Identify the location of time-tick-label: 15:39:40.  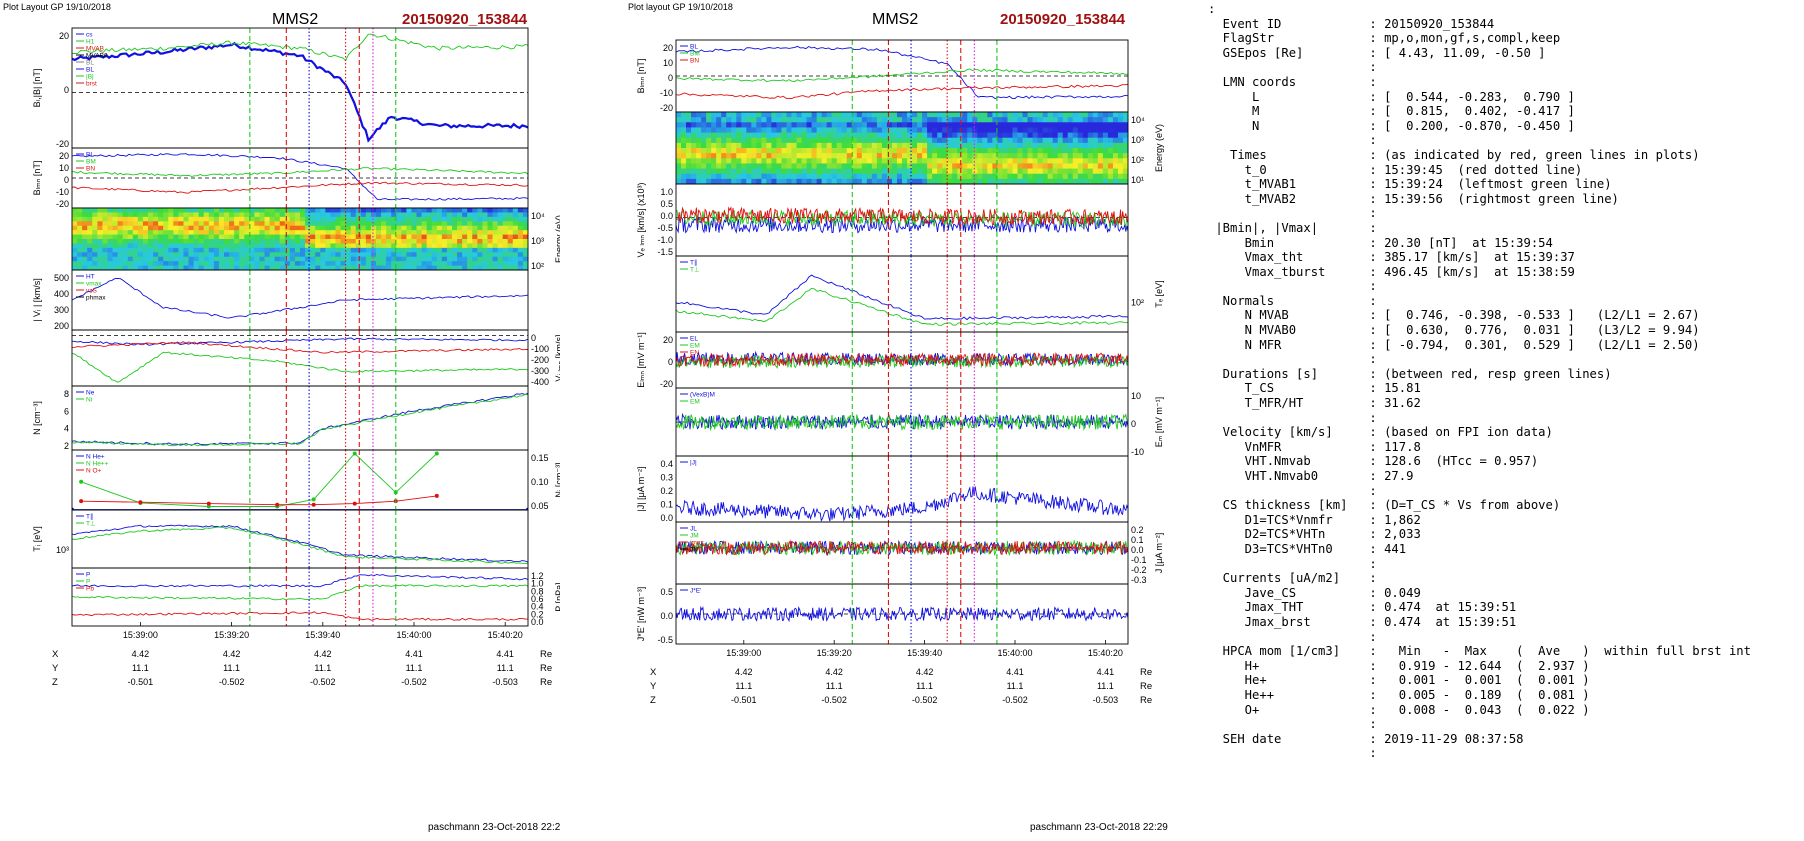
(322, 635).